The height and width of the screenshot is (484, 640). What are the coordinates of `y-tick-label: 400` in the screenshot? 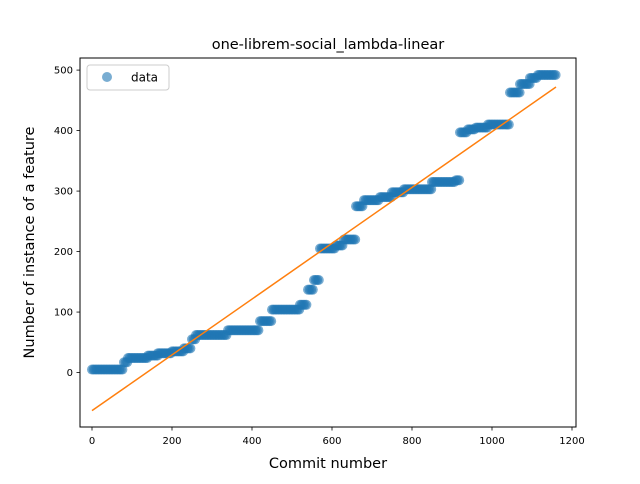 It's located at (63, 131).